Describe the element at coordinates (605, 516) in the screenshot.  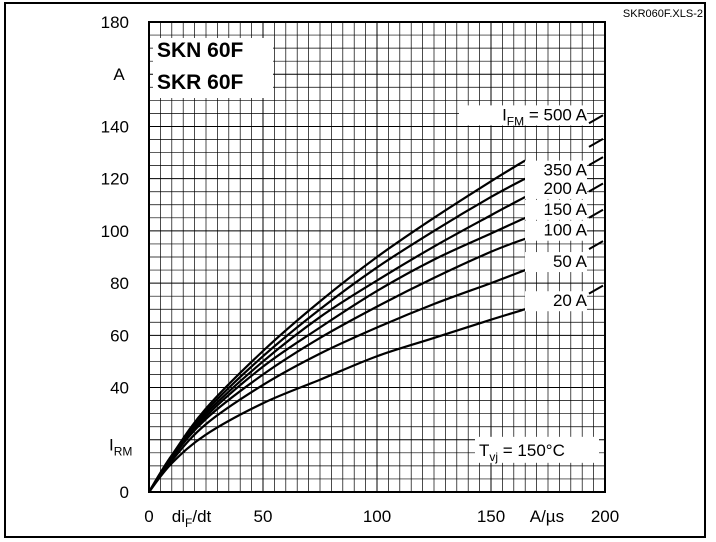
I see `x-tick-label: 200` at that location.